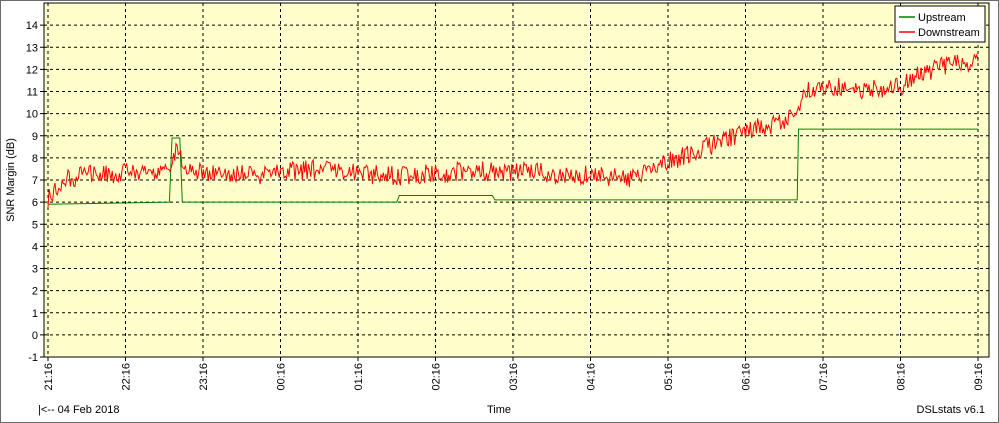 The width and height of the screenshot is (999, 423). I want to click on legend-label: Upstream, so click(942, 18).